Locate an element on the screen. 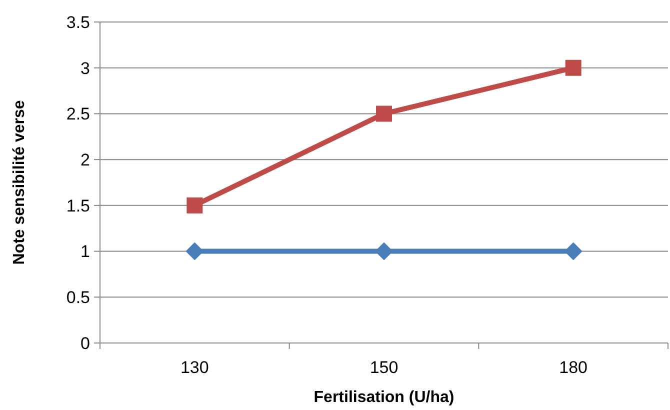  y-tick-label: 1.5 is located at coordinates (78, 206).